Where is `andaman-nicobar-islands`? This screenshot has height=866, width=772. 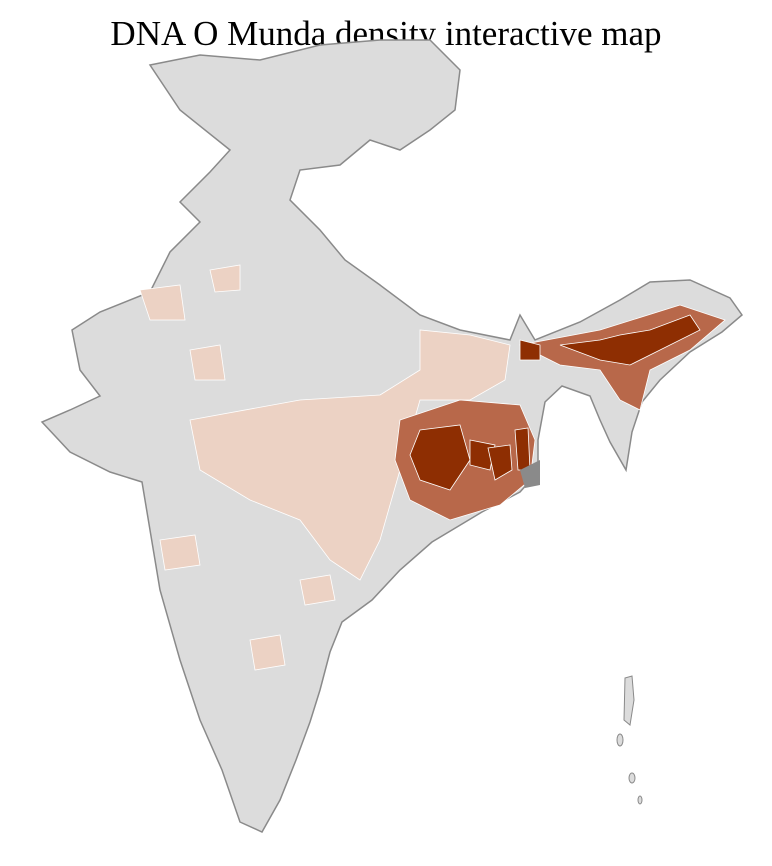
andaman-nicobar-islands is located at coordinates (629, 740).